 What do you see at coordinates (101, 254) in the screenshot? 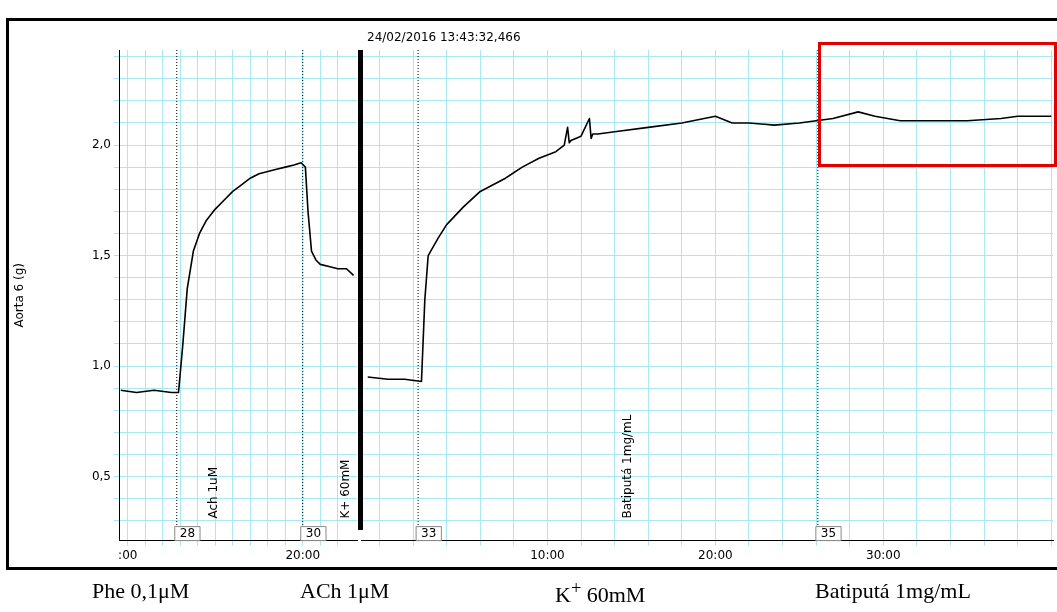
I see `y-tick-label: 1,5` at bounding box center [101, 254].